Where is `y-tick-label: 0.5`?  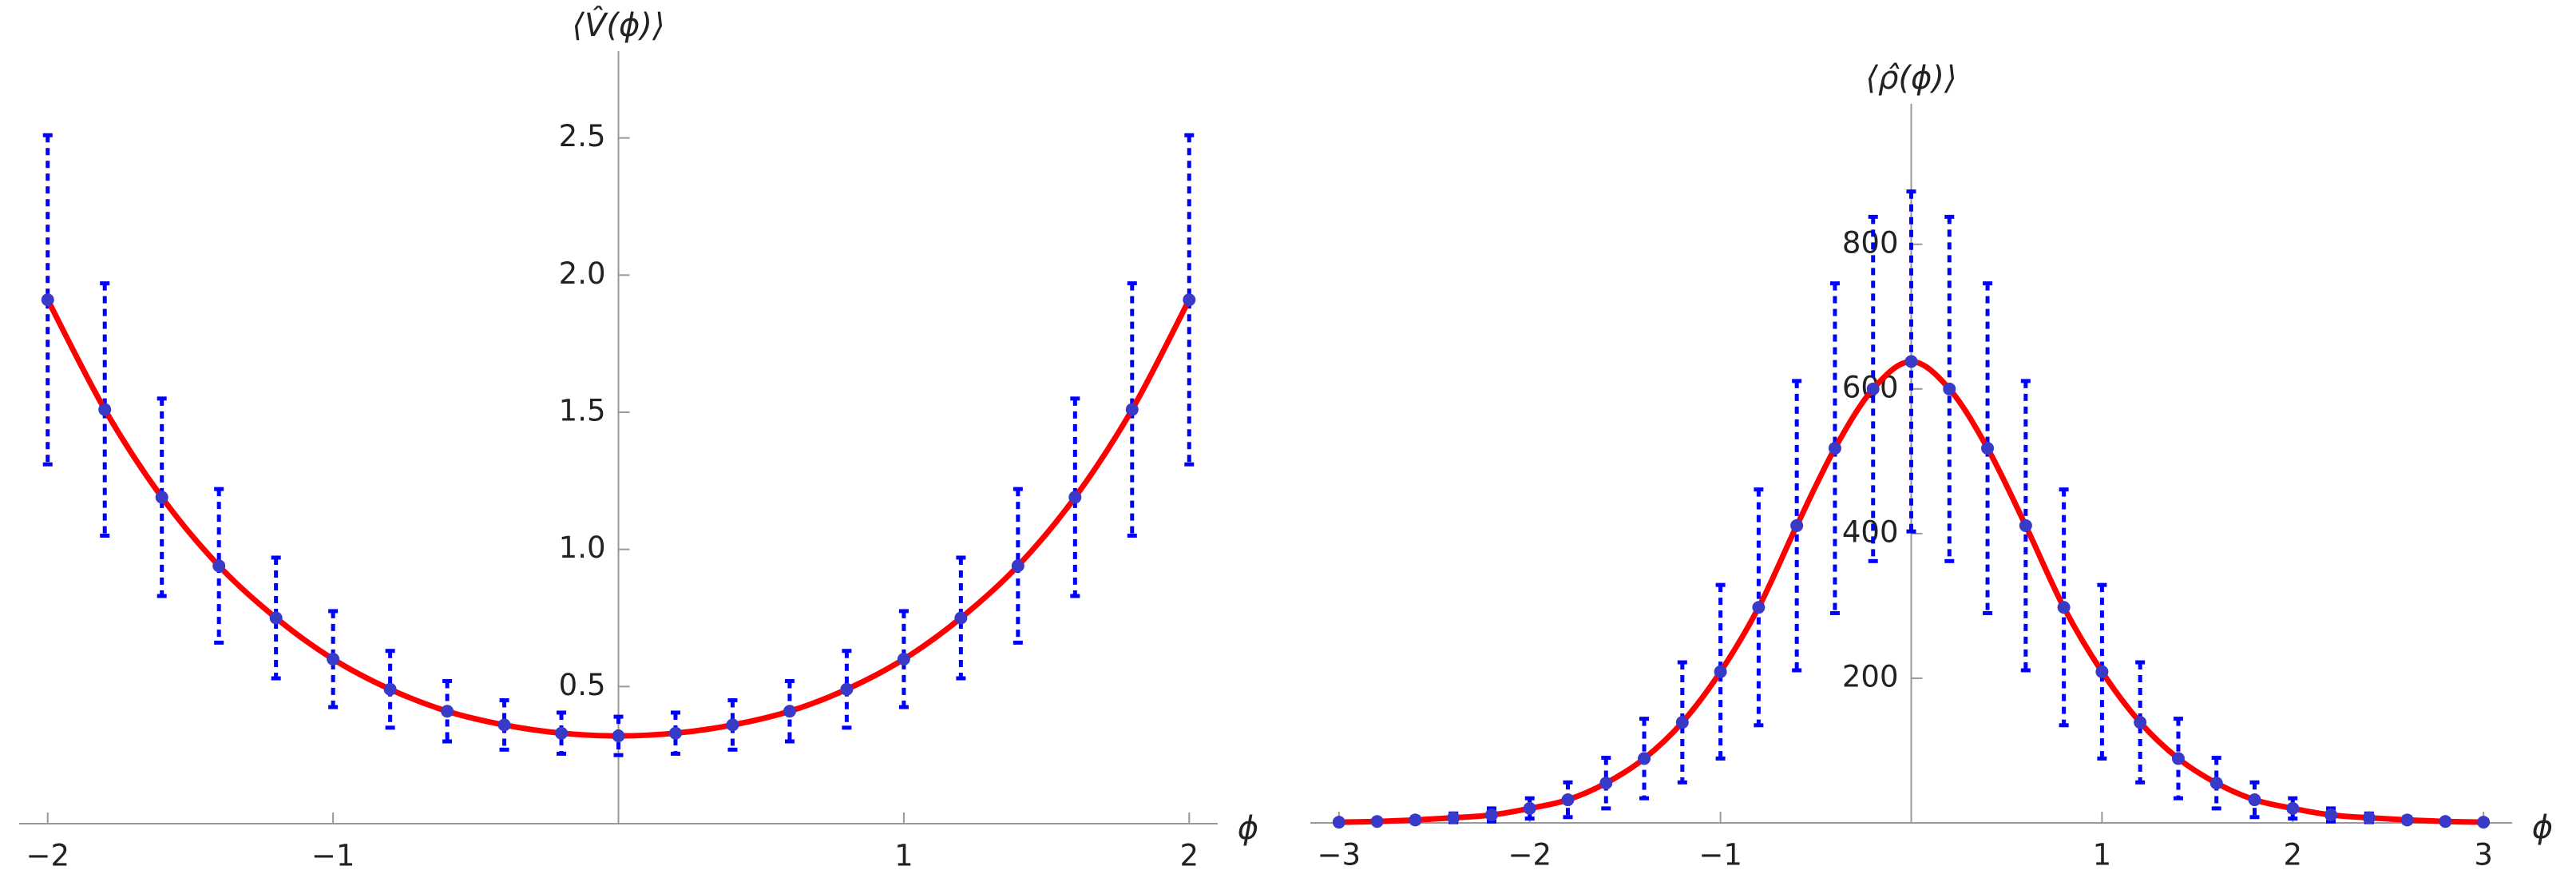
y-tick-label: 0.5 is located at coordinates (582, 685).